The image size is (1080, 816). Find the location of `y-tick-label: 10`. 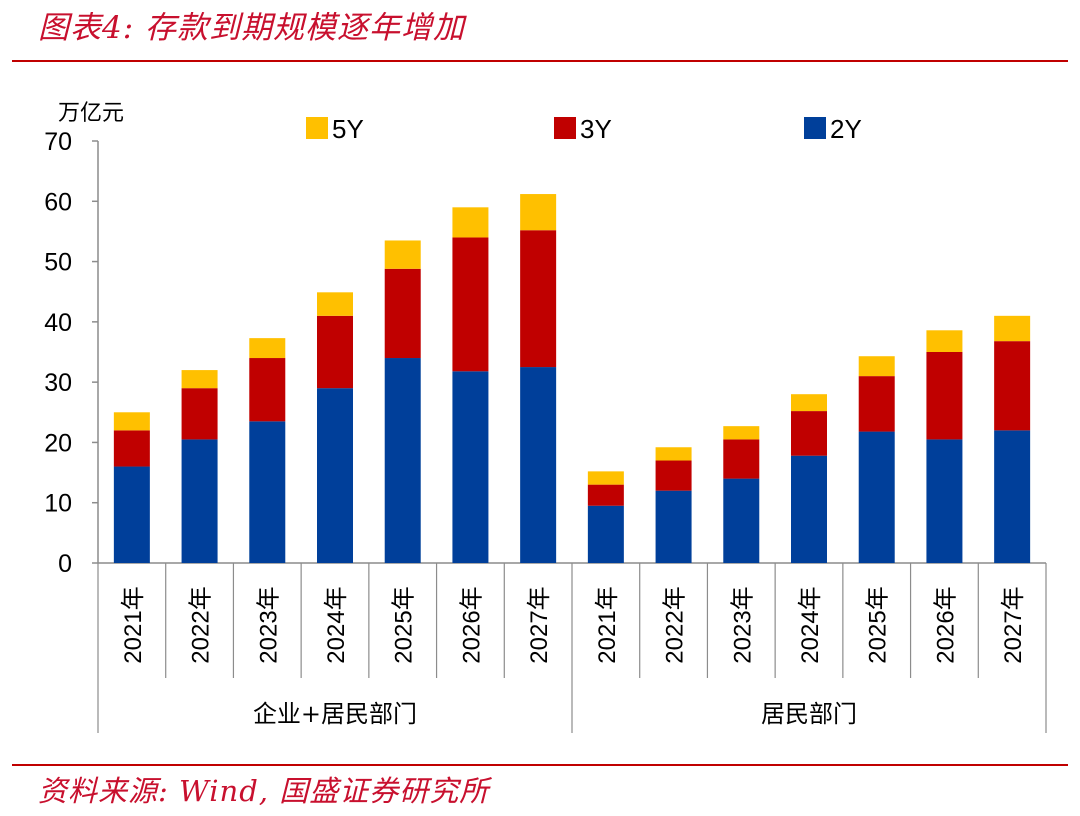

y-tick-label: 10 is located at coordinates (58, 504).